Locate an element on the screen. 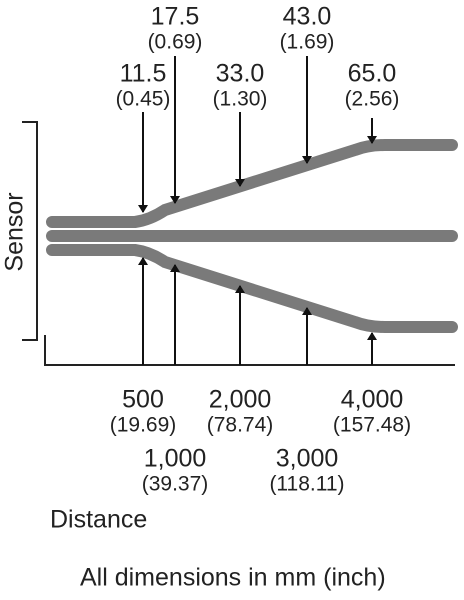  distance-label: Distance is located at coordinates (98, 520).